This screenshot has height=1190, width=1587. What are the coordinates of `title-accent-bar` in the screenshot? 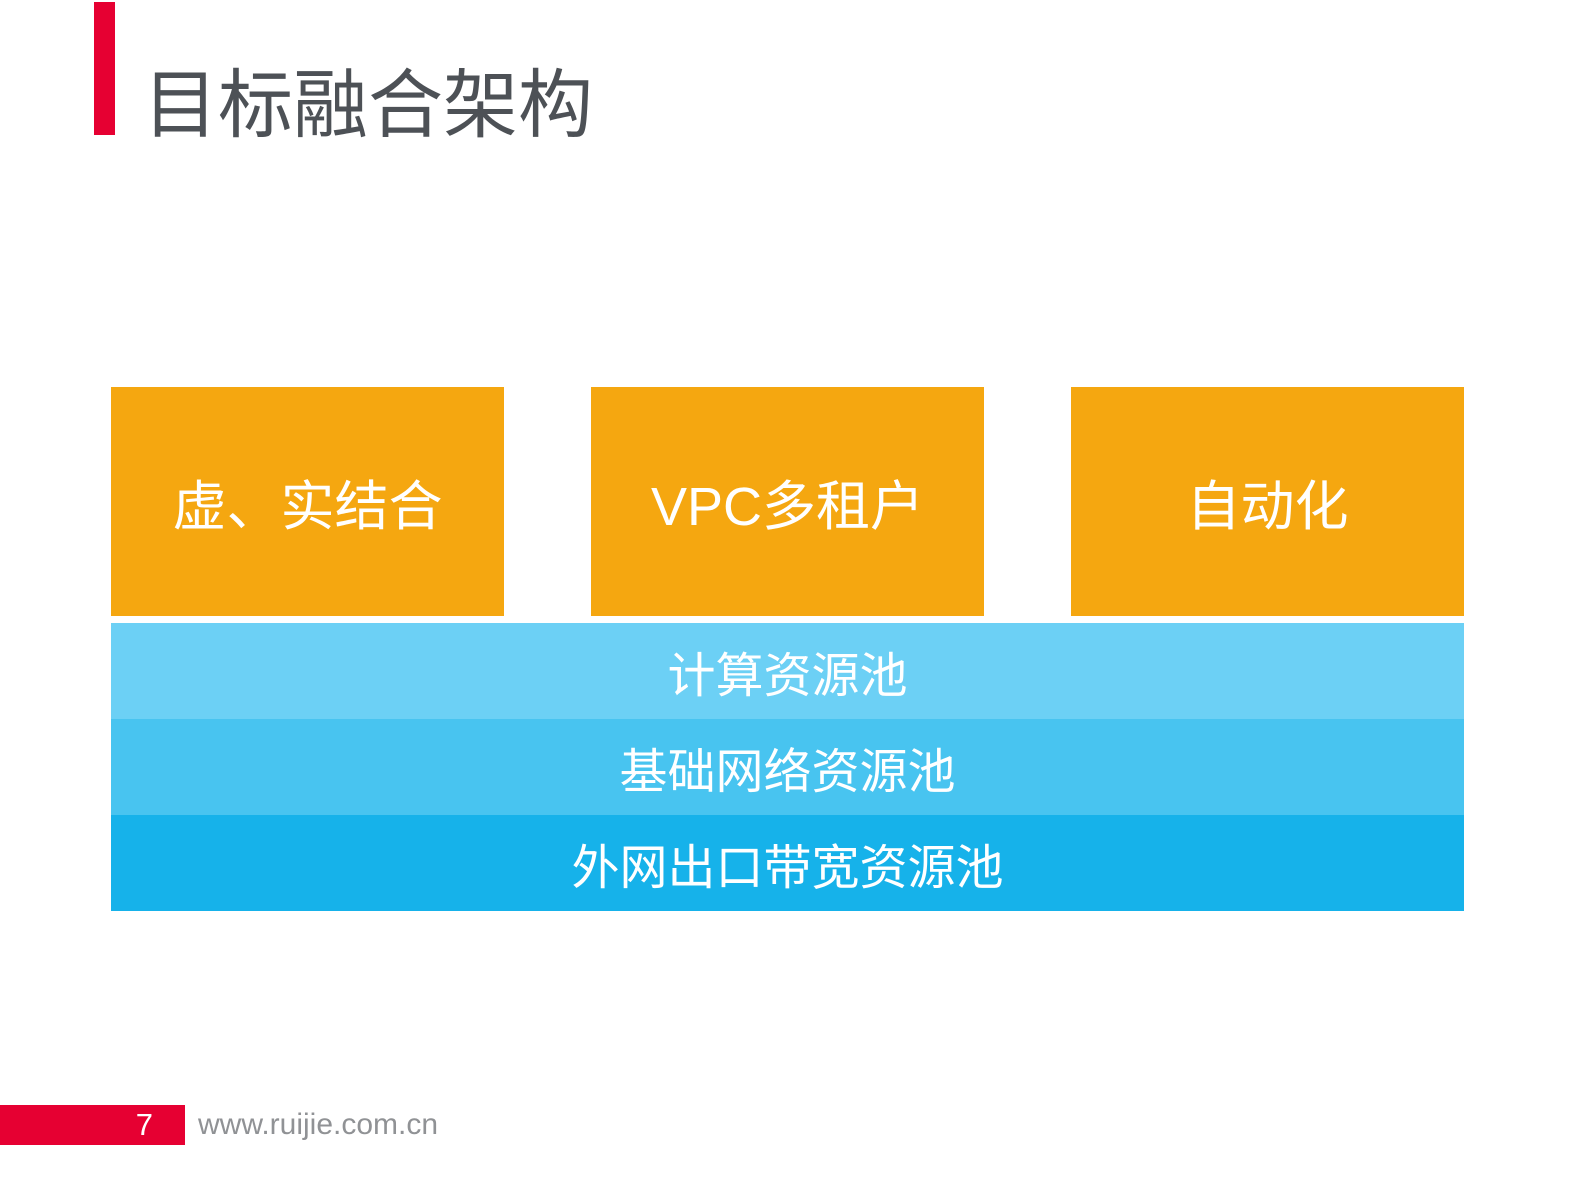 It's located at (104, 68).